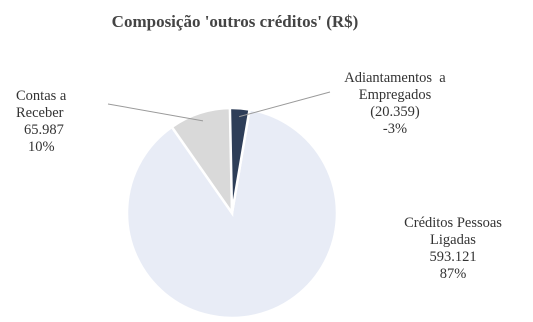  Describe the element at coordinates (285, 104) in the screenshot. I see `leader-line-adiantamentos-a-empregados` at that location.